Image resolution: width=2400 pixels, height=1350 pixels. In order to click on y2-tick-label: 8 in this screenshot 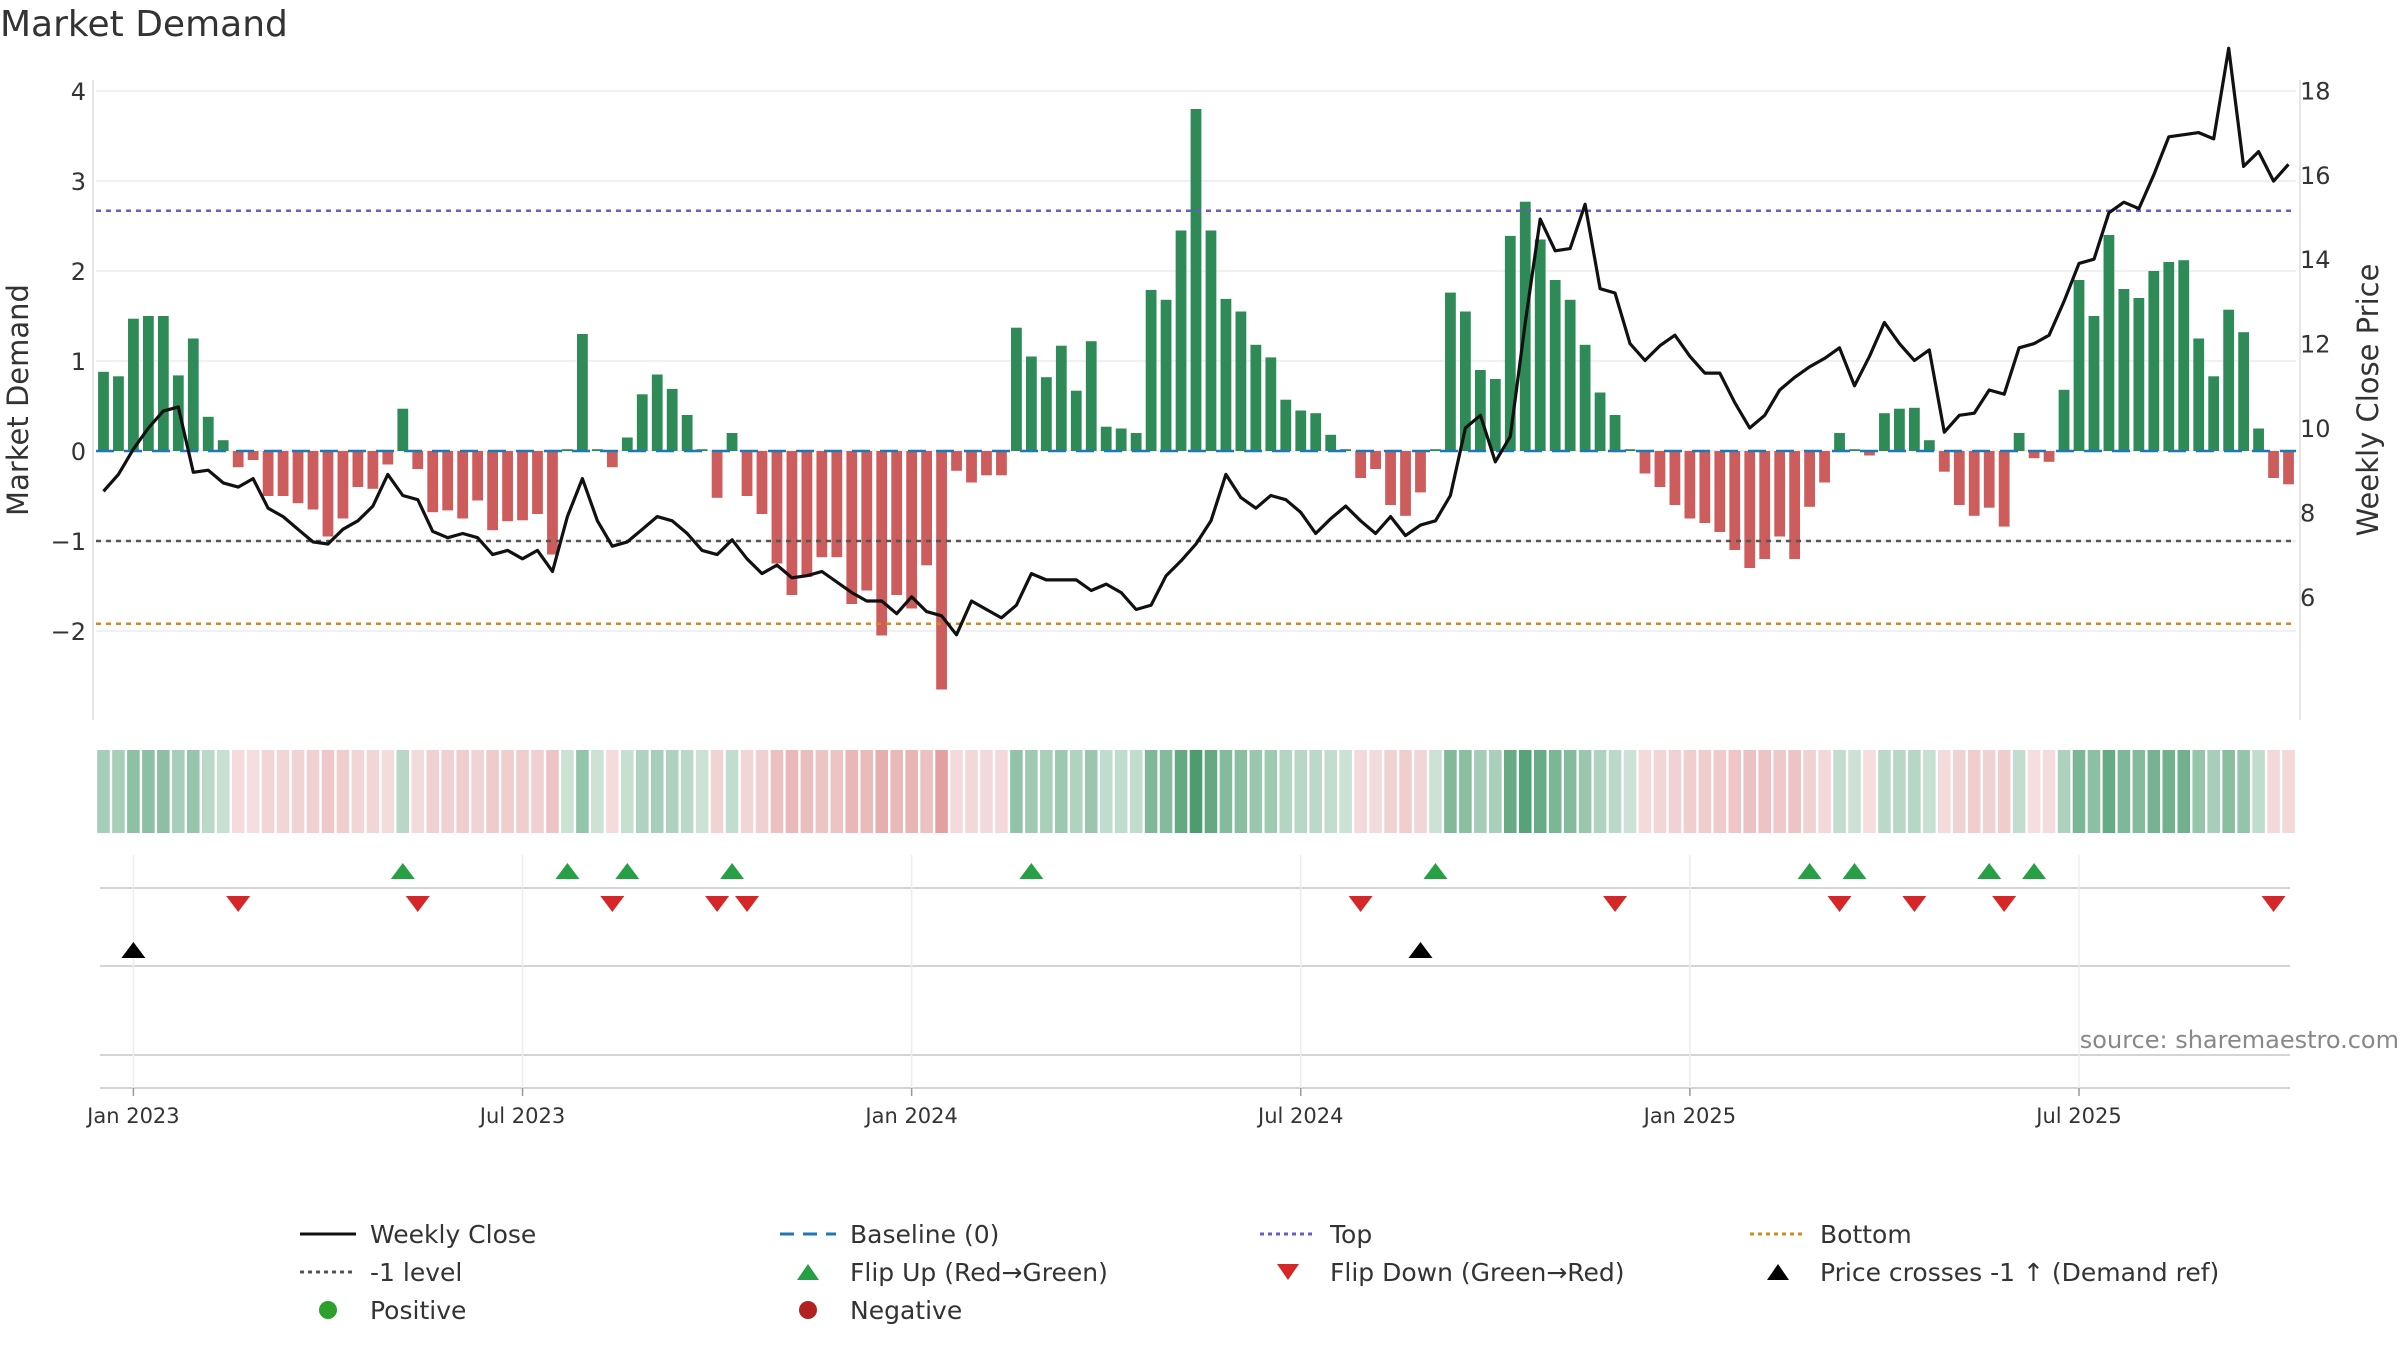, I will do `click(2307, 513)`.